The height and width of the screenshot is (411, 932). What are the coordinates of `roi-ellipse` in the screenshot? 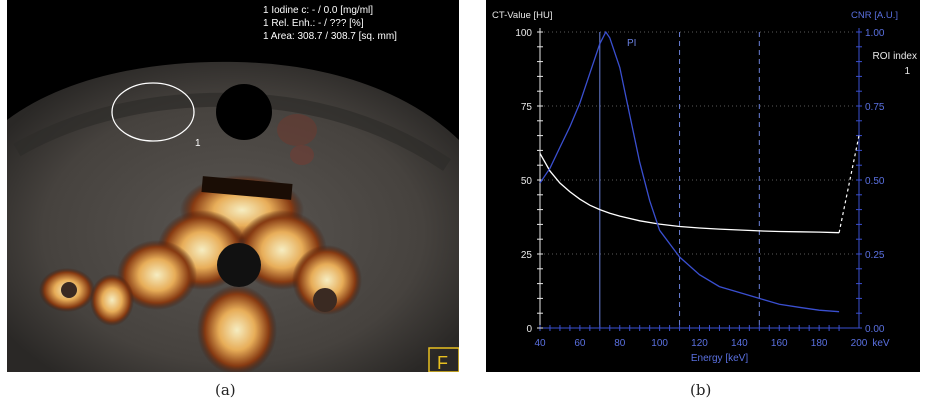 It's located at (153, 112).